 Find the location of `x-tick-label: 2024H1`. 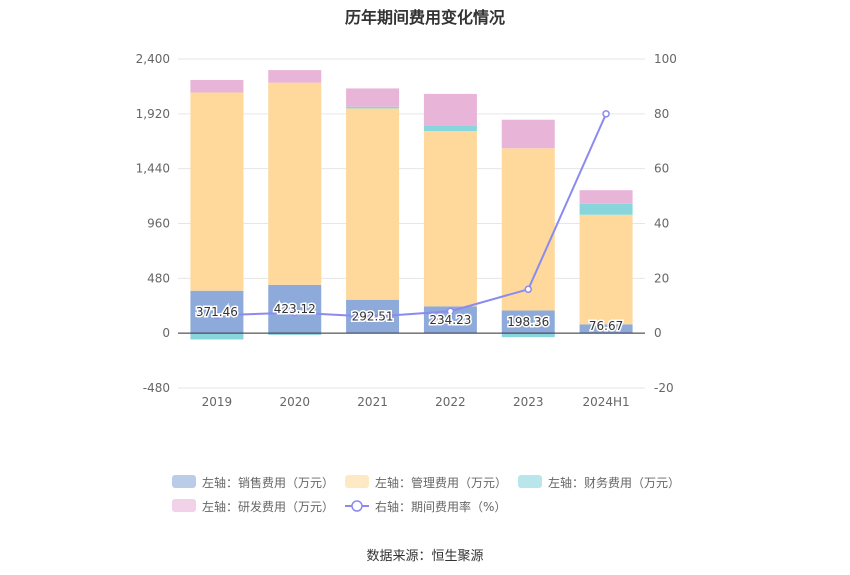

x-tick-label: 2024H1 is located at coordinates (605, 402).